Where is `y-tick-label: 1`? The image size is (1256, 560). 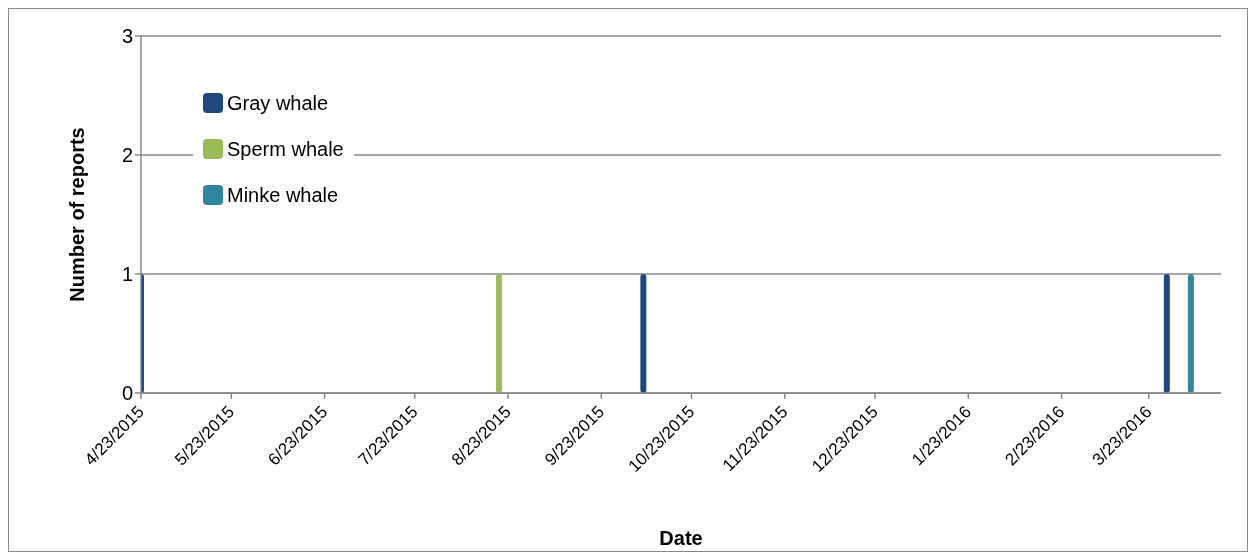
y-tick-label: 1 is located at coordinates (127, 274).